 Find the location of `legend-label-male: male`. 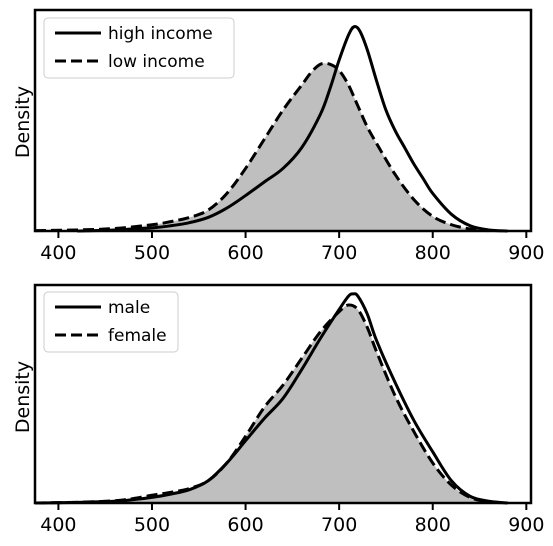

legend-label-male: male is located at coordinates (129, 308).